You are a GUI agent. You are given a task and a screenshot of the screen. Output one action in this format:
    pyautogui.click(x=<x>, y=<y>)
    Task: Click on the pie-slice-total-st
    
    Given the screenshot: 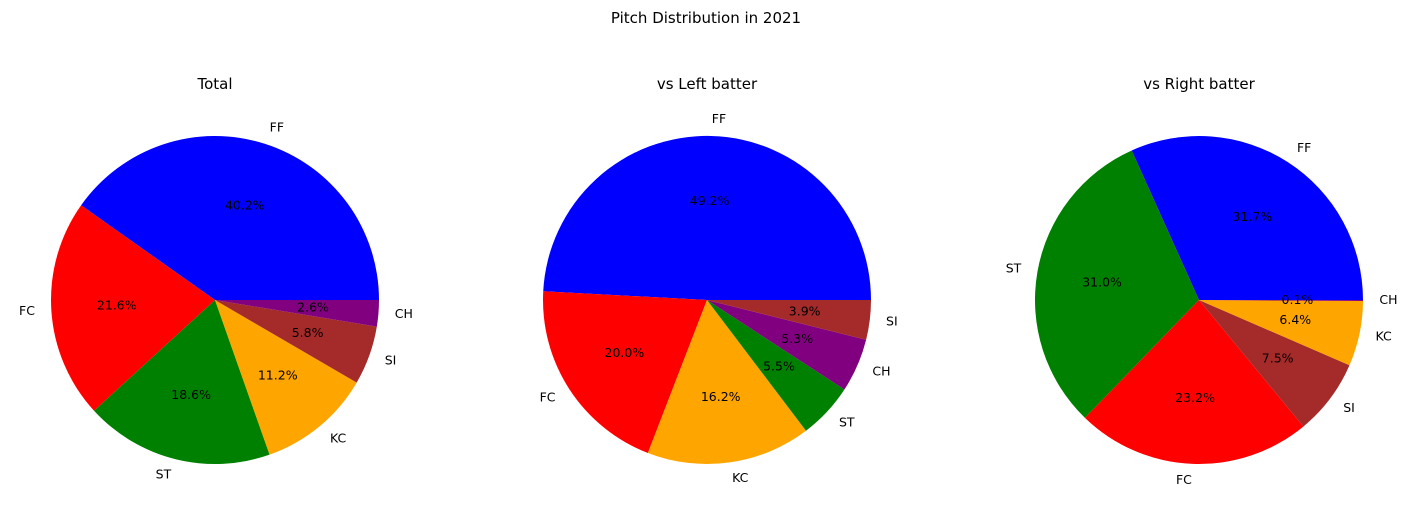 What is the action you would take?
    pyautogui.click(x=182, y=382)
    